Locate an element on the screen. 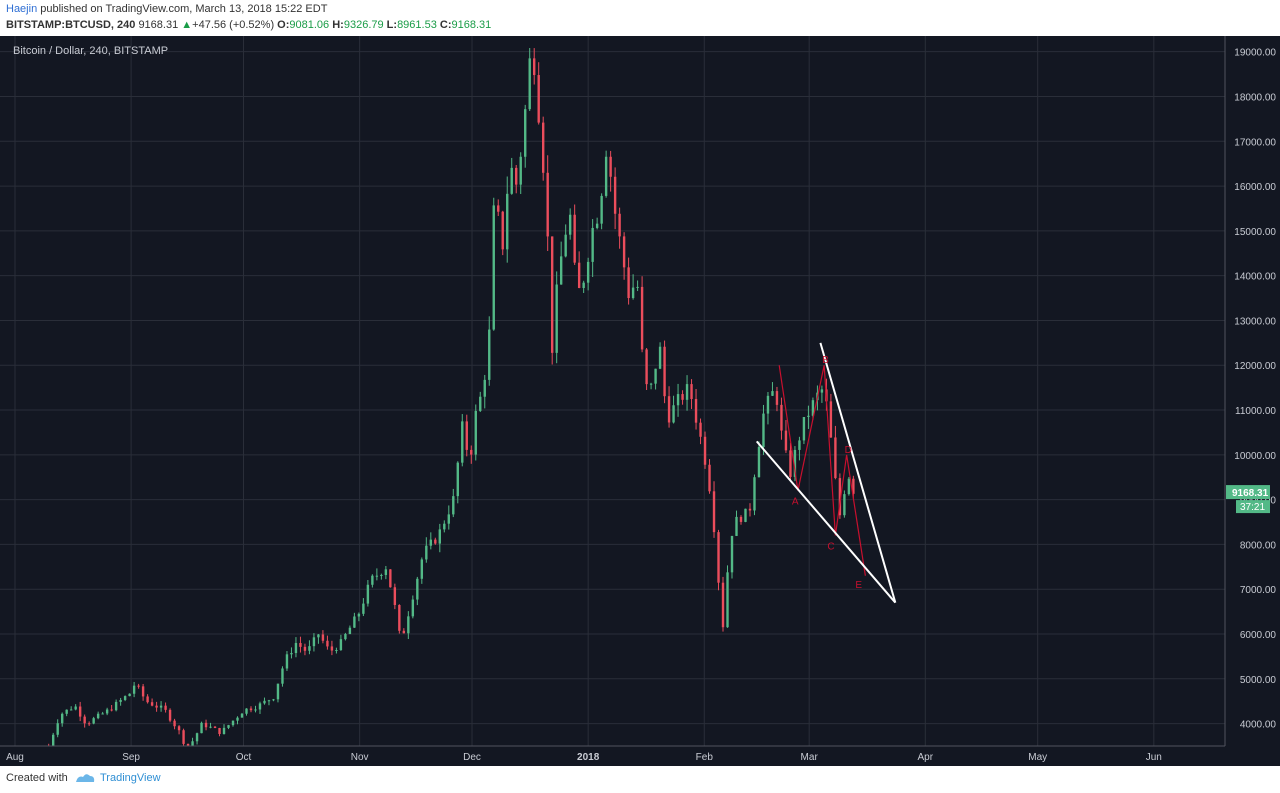 The width and height of the screenshot is (1280, 793). author-link: Haejin is located at coordinates (22, 9).